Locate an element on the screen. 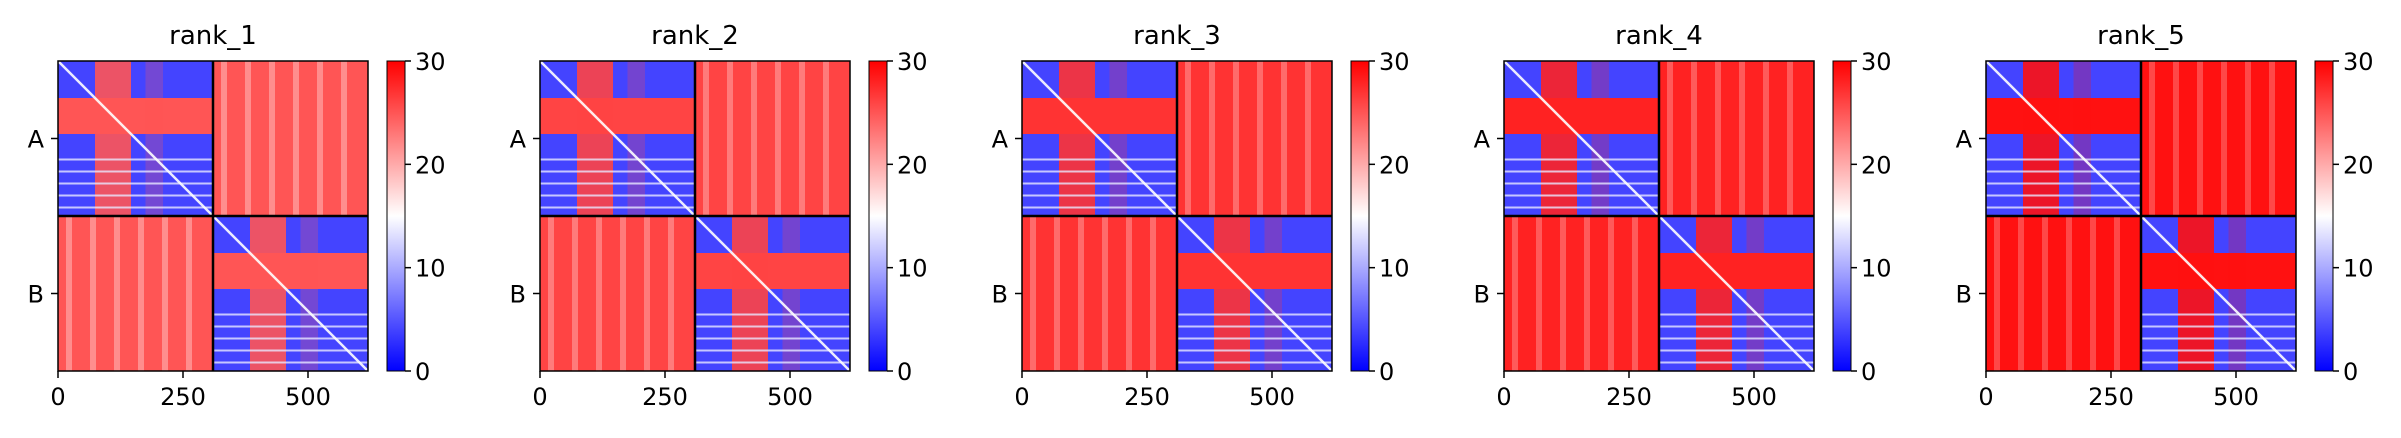  panel-title: rank_2 is located at coordinates (695, 36).